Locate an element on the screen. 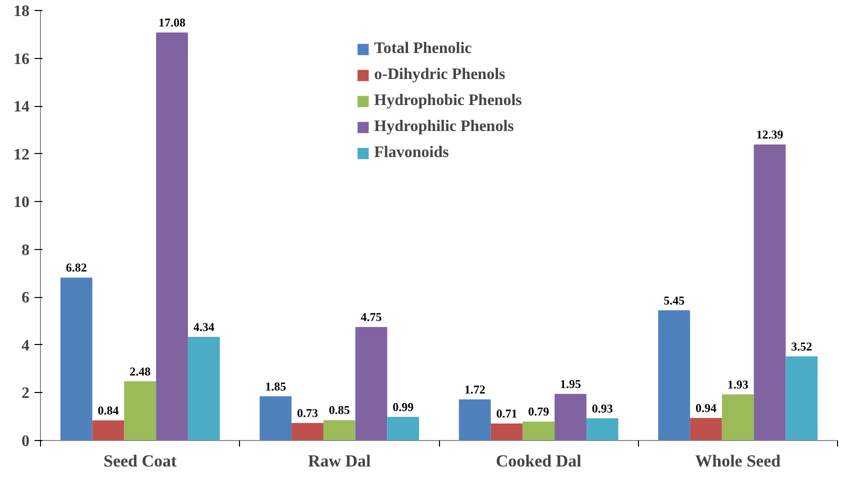  data-label: 3.52 is located at coordinates (801, 346).